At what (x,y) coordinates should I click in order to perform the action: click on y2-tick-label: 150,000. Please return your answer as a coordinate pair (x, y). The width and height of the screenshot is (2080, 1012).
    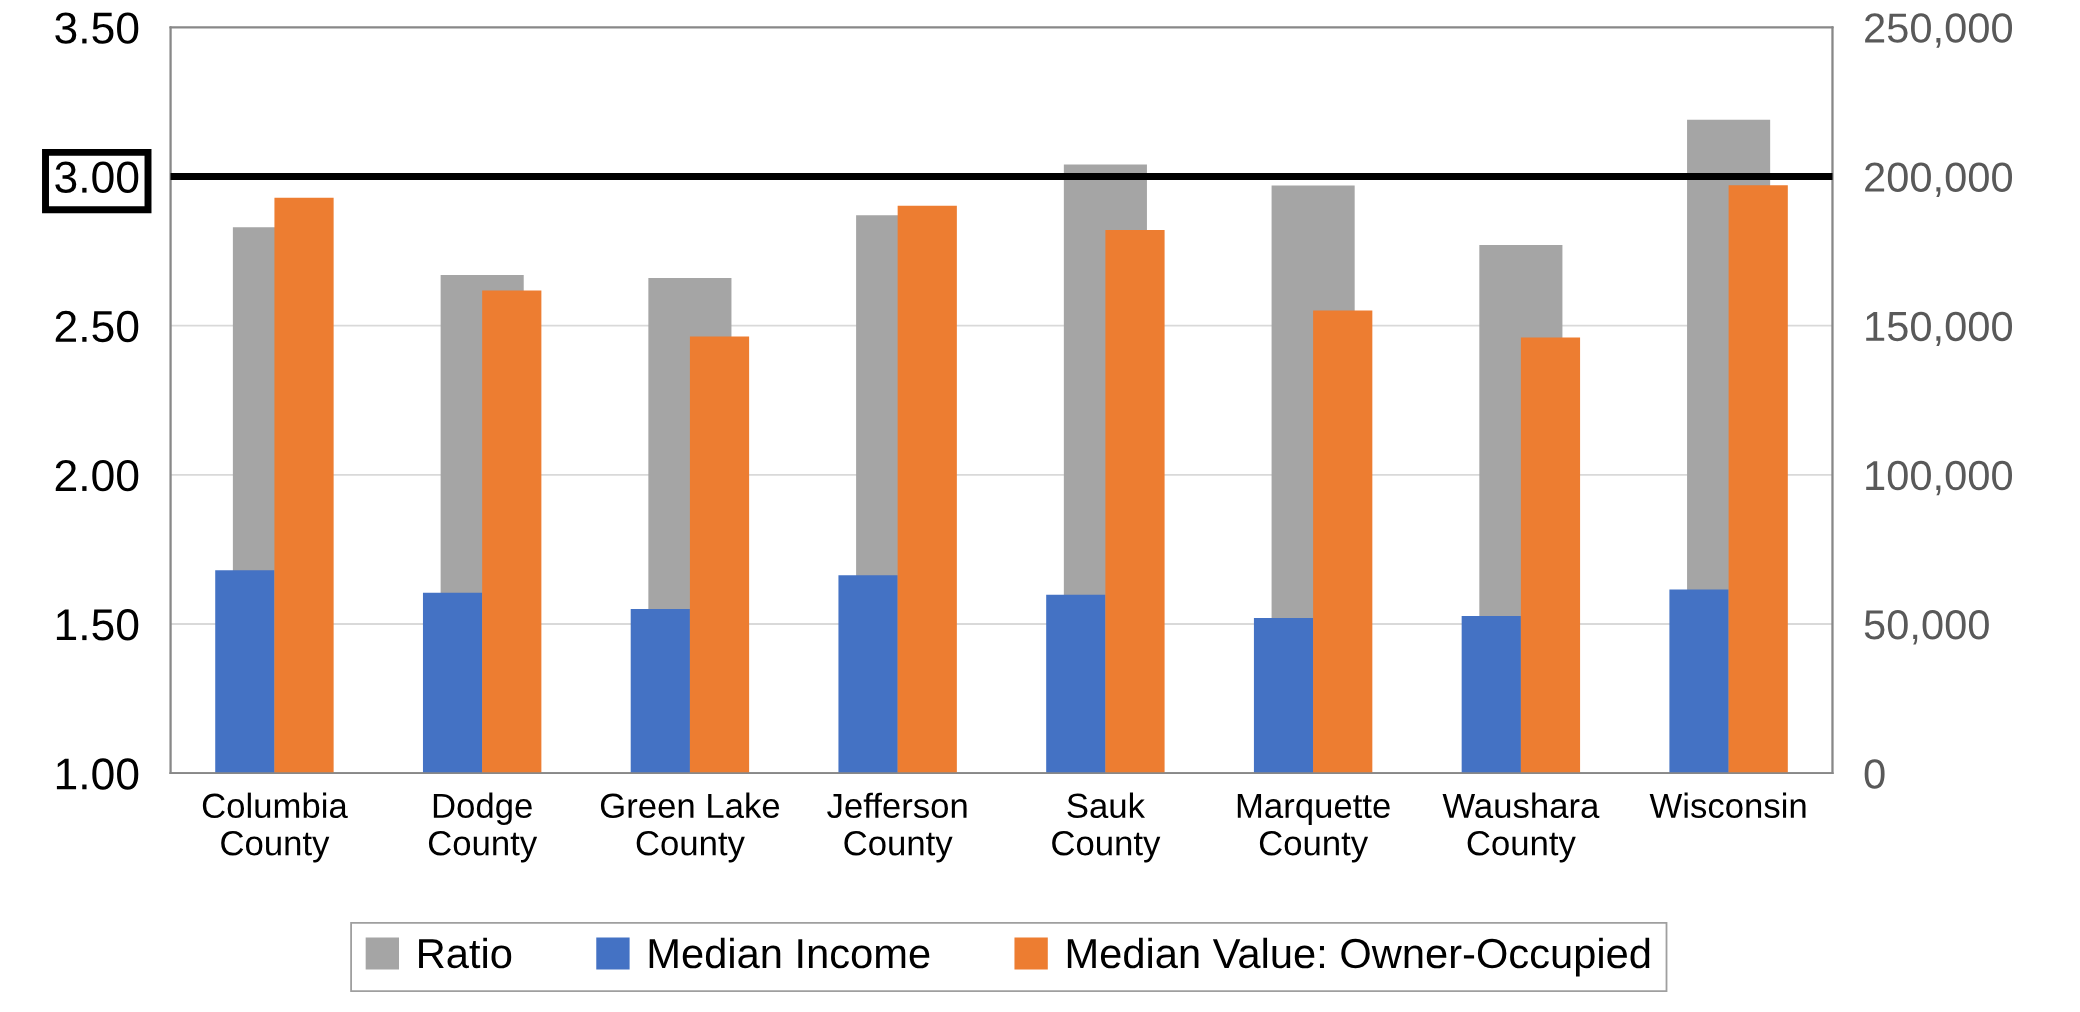
    Looking at the image, I should click on (1939, 329).